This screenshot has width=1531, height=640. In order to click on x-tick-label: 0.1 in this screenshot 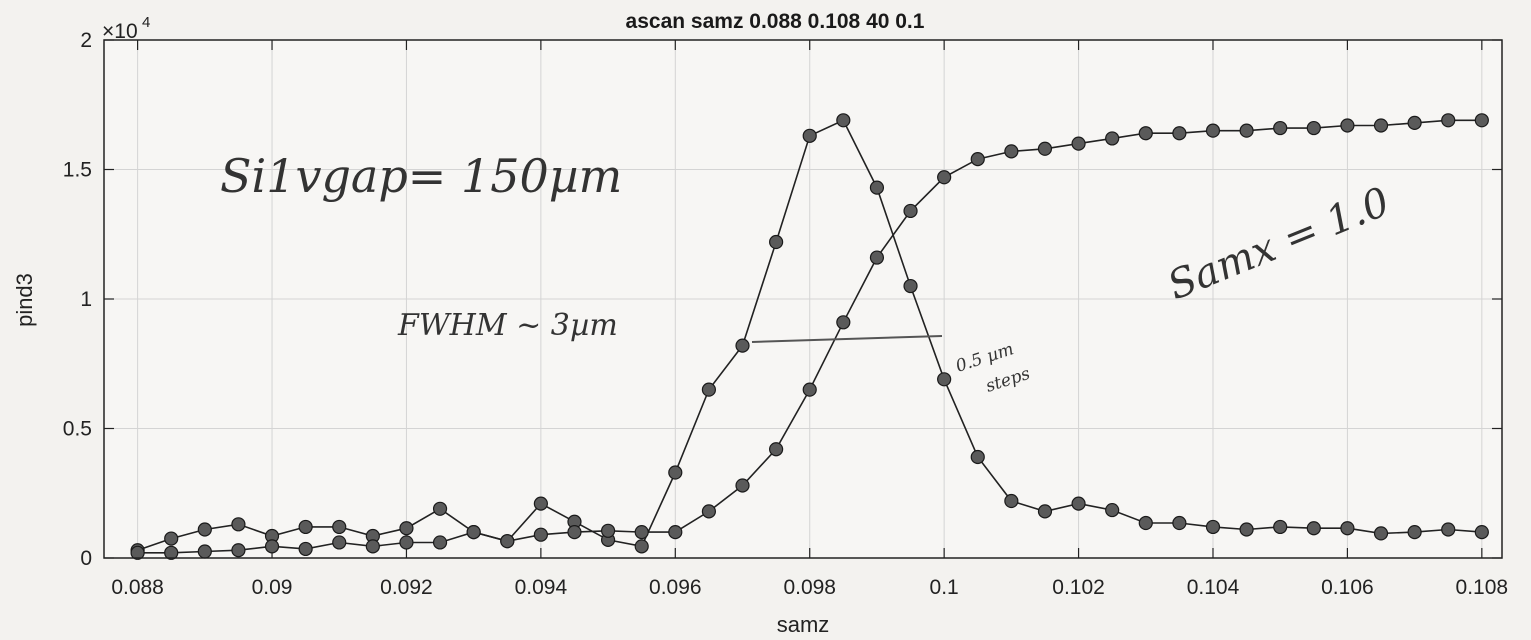, I will do `click(944, 587)`.